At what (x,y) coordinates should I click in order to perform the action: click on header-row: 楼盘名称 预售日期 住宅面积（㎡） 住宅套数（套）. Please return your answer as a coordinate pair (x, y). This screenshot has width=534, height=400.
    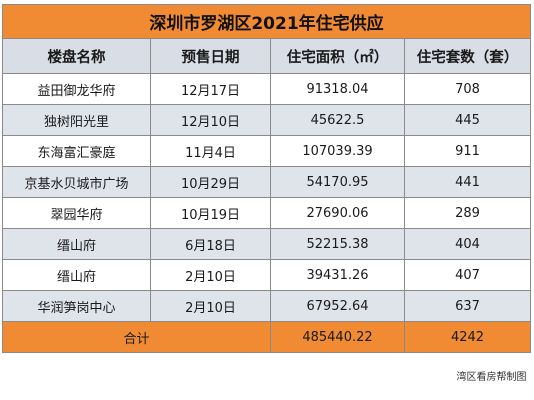
    Looking at the image, I should click on (267, 56).